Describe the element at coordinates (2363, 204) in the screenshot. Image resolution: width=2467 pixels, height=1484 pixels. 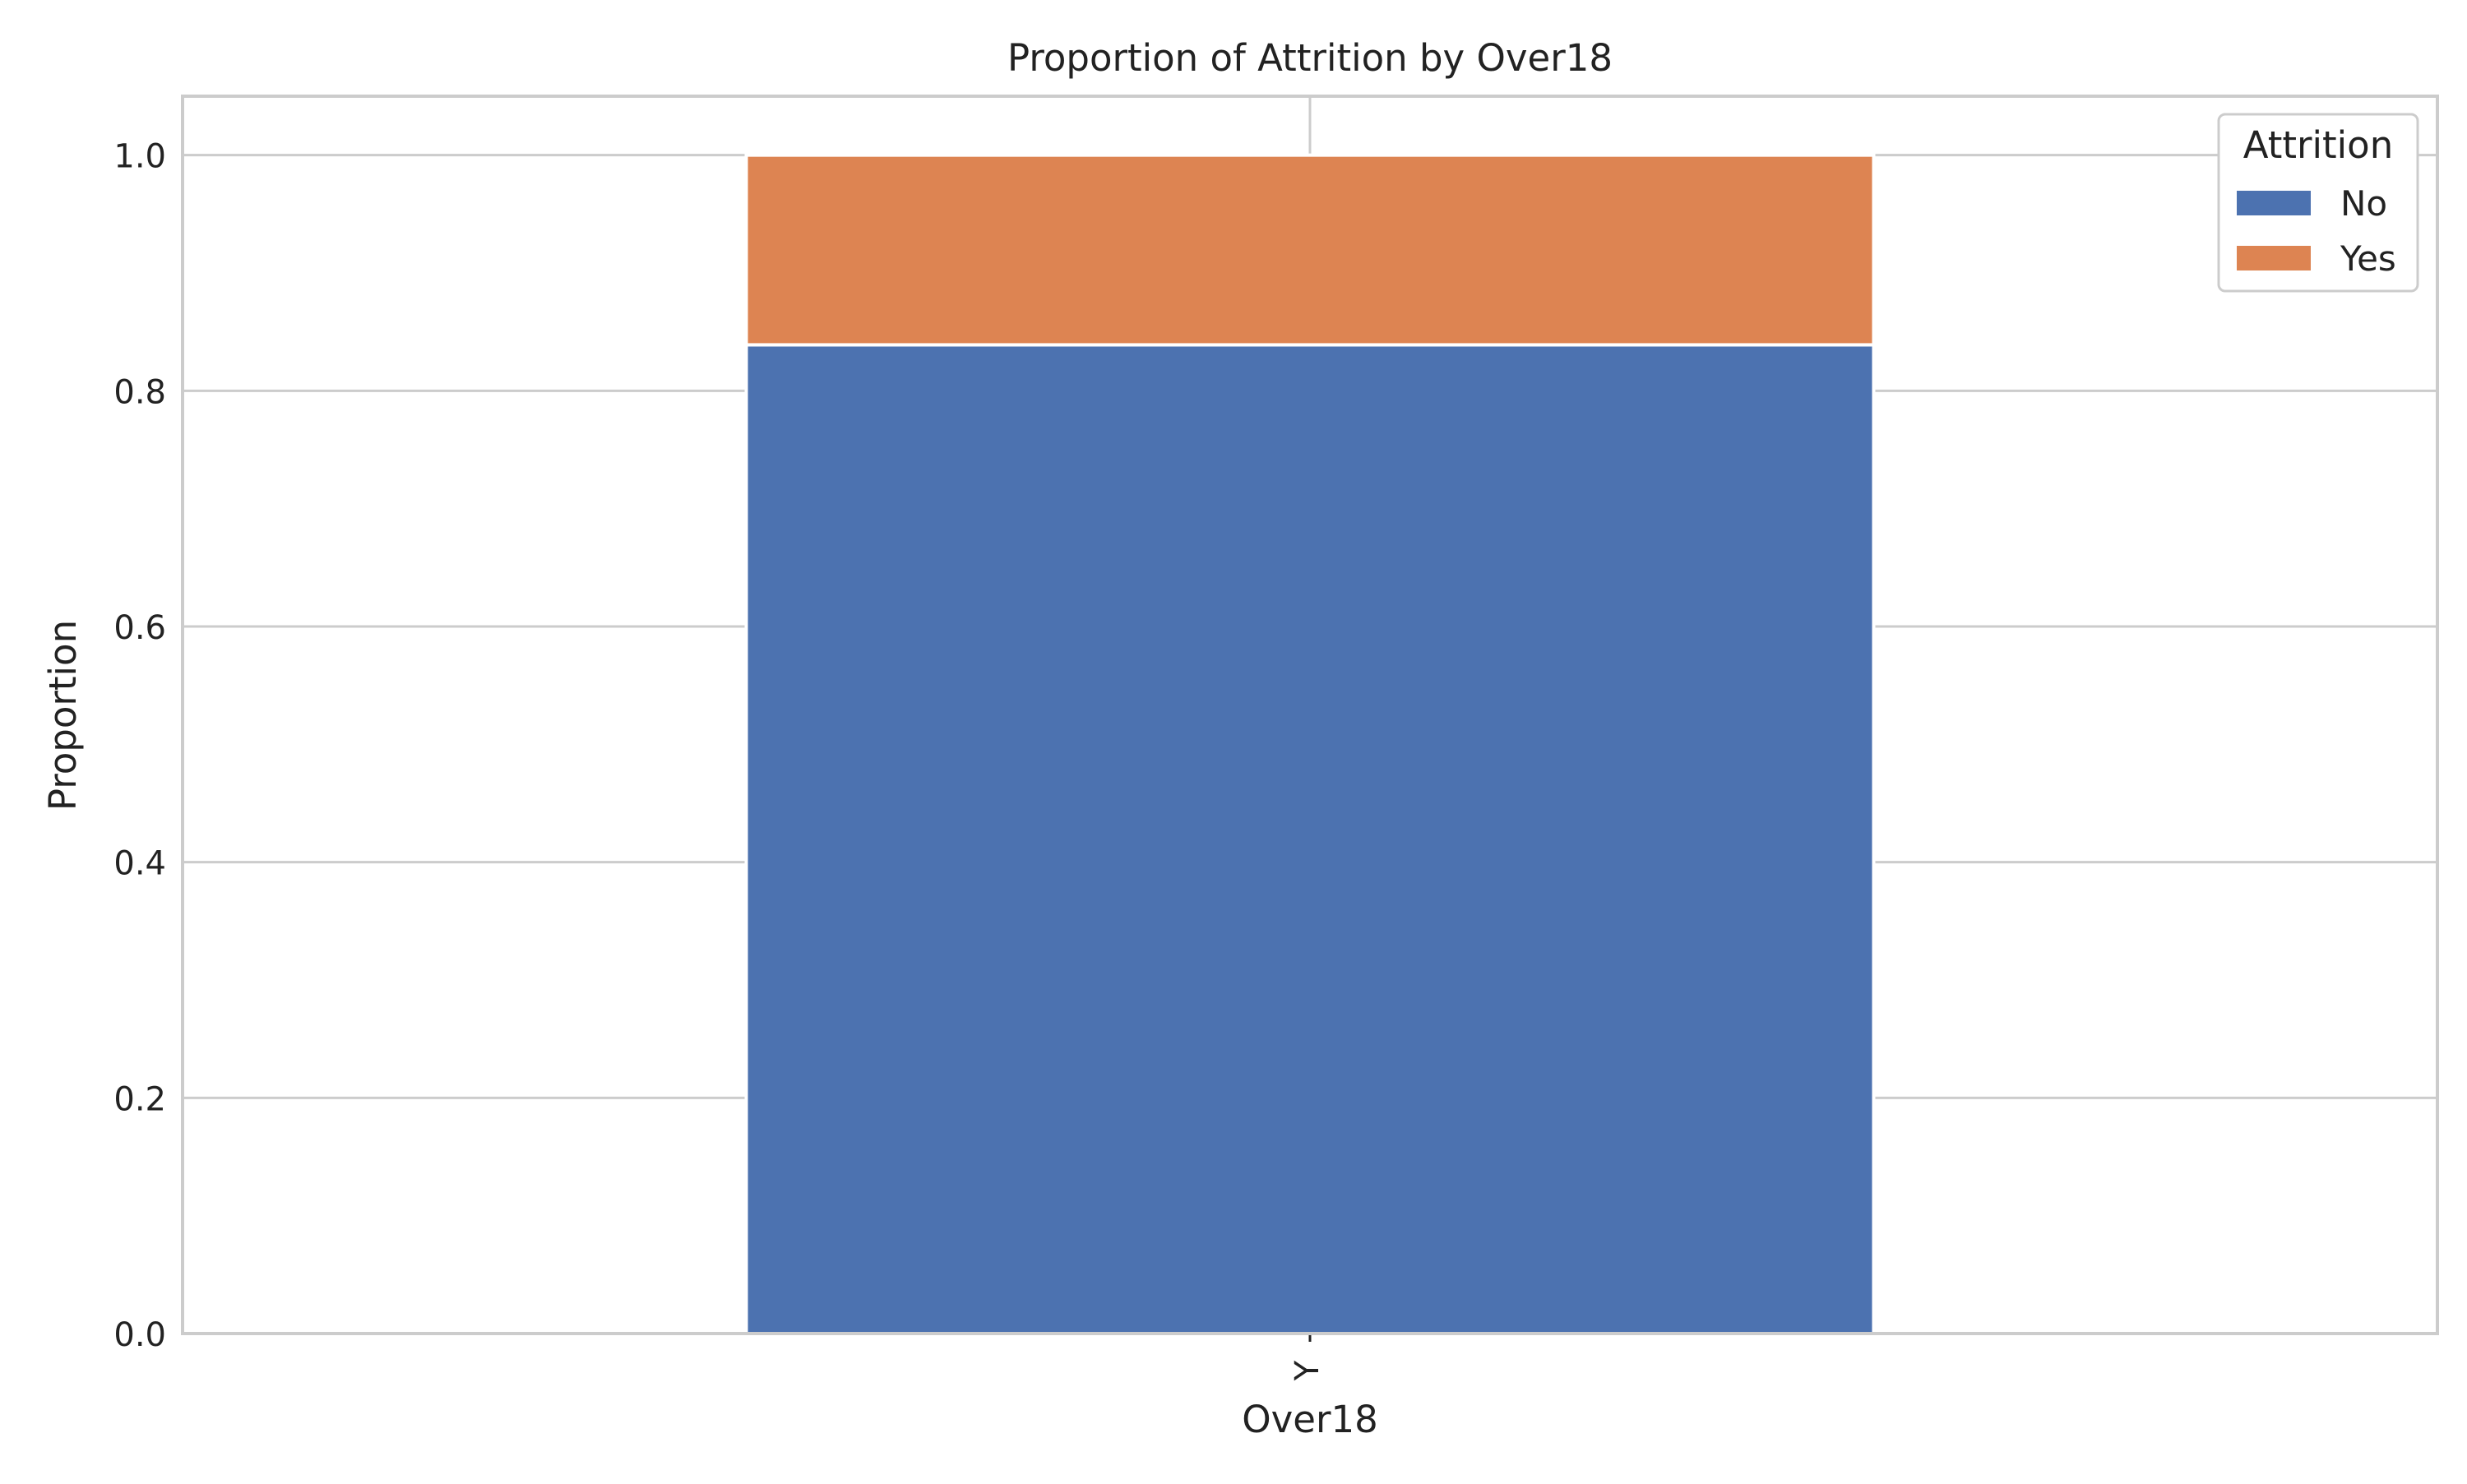
I see `legend-label-no: No` at that location.